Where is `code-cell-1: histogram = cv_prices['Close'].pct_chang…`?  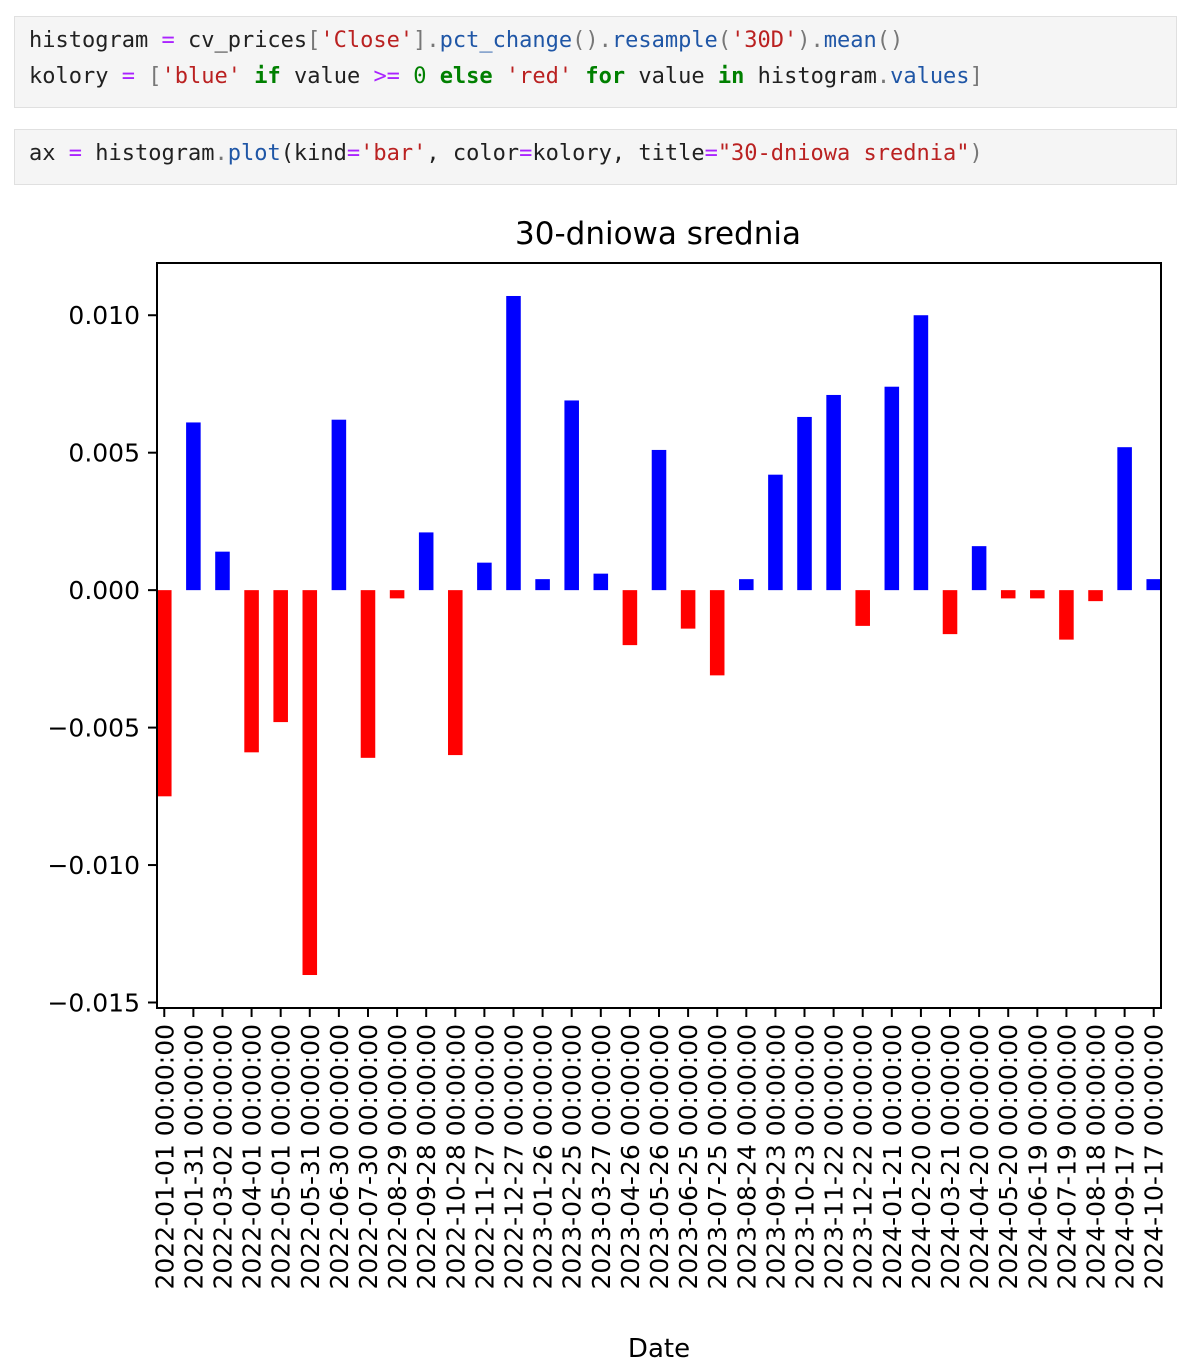
code-cell-1: histogram = cv_prices['Close'].pct_chang… is located at coordinates (595, 62).